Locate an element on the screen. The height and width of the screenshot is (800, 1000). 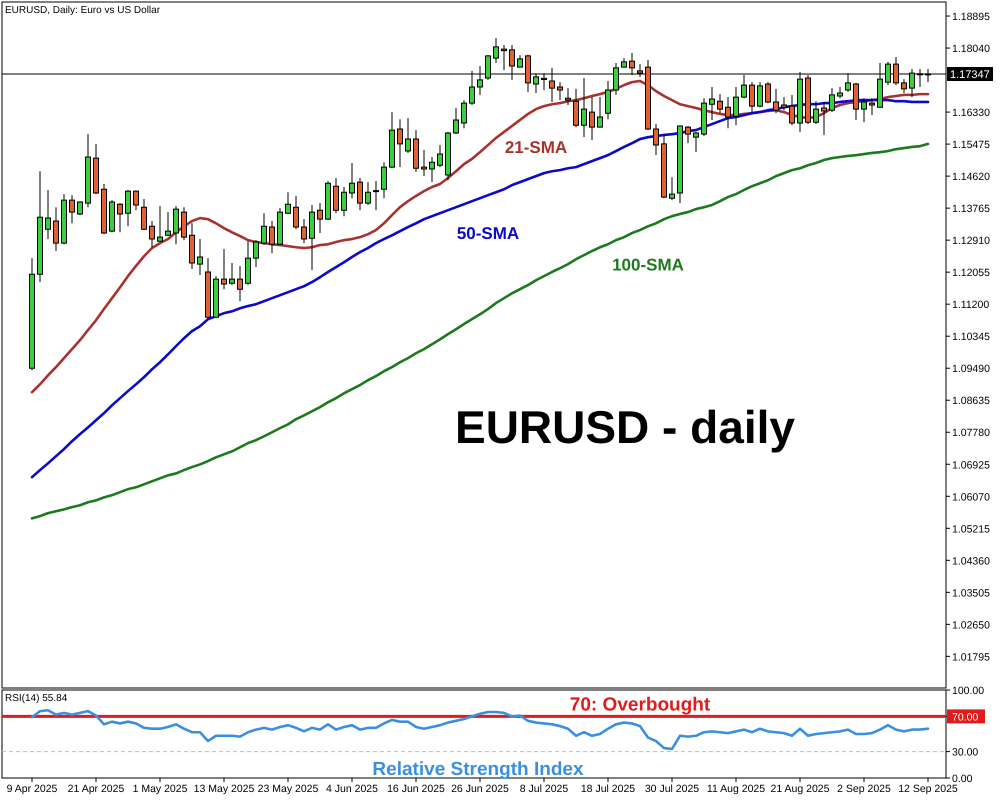
x-tick-label: 2 Sep 2025 is located at coordinates (864, 789).